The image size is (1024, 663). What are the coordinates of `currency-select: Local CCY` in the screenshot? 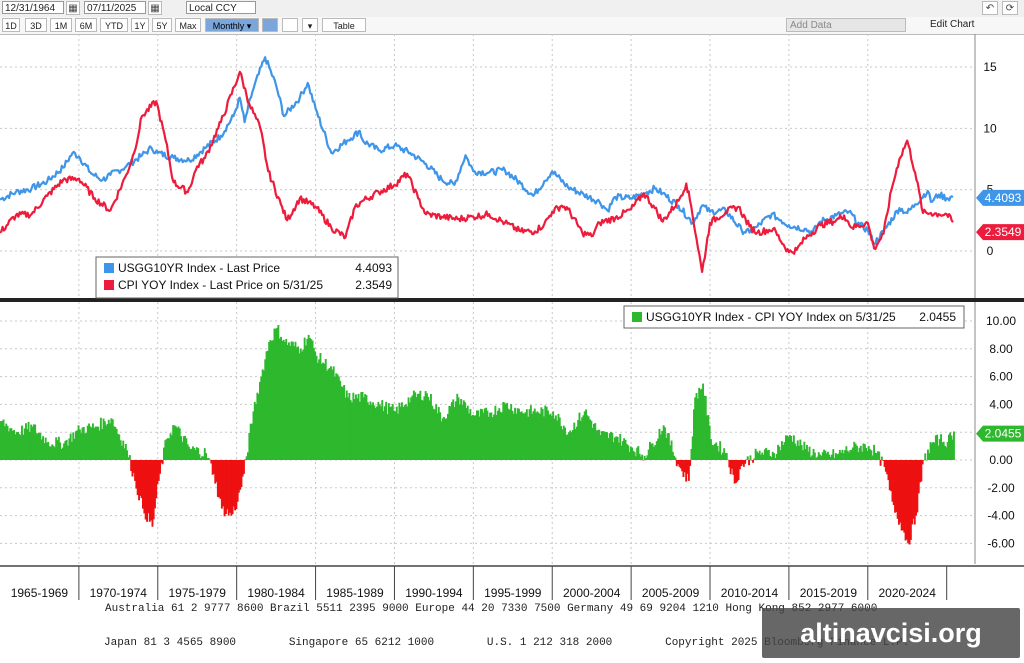 It's located at (221, 7).